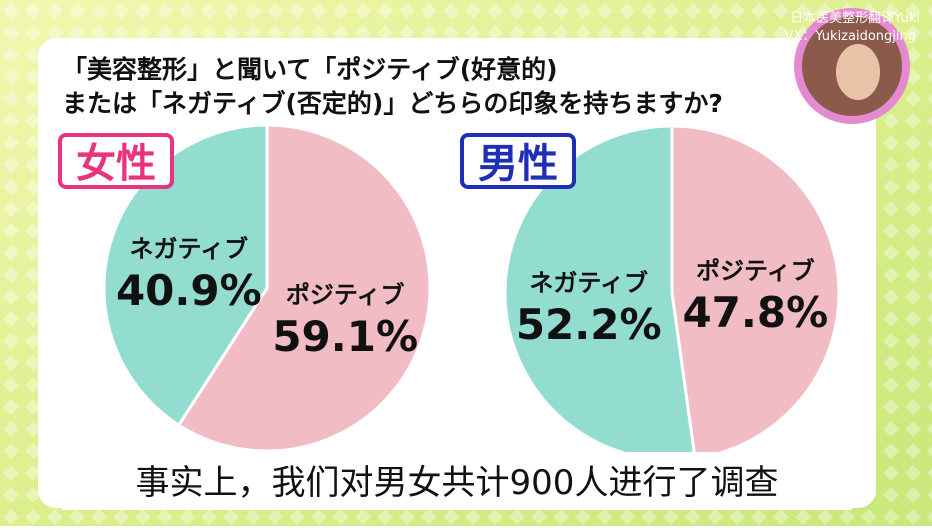  I want to click on watermark: VX：Yukizaidongjing, so click(850, 36).